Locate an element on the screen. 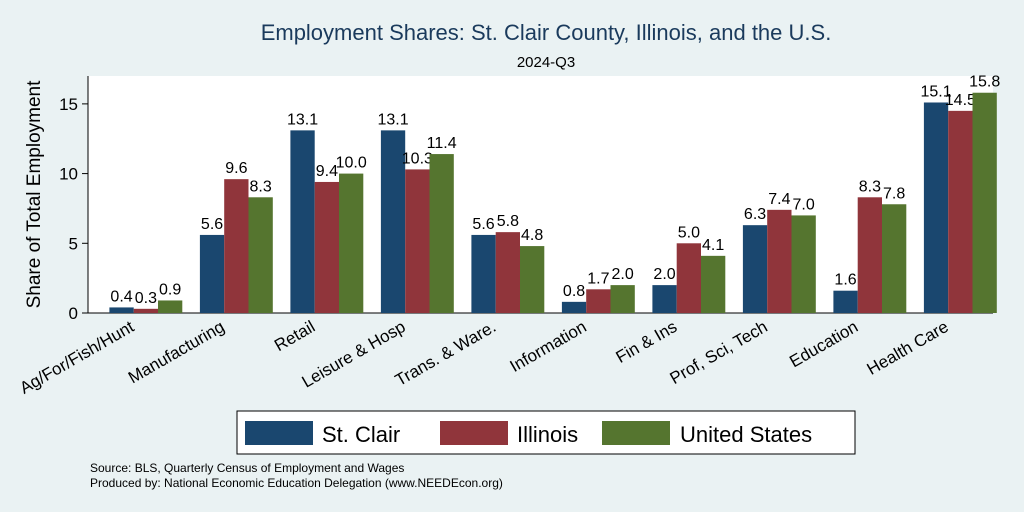 The image size is (1024, 512). x-category-label: Information is located at coordinates (548, 346).